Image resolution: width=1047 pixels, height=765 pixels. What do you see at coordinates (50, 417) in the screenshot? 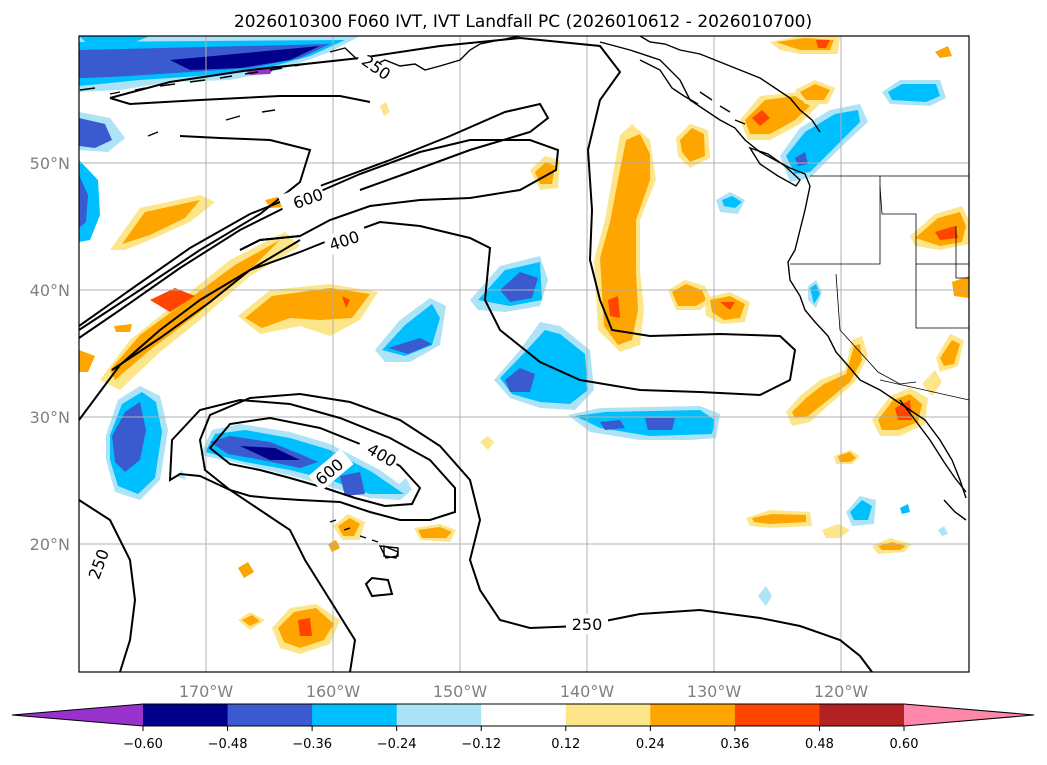
I see `lat-label-30n: 30°N` at bounding box center [50, 417].